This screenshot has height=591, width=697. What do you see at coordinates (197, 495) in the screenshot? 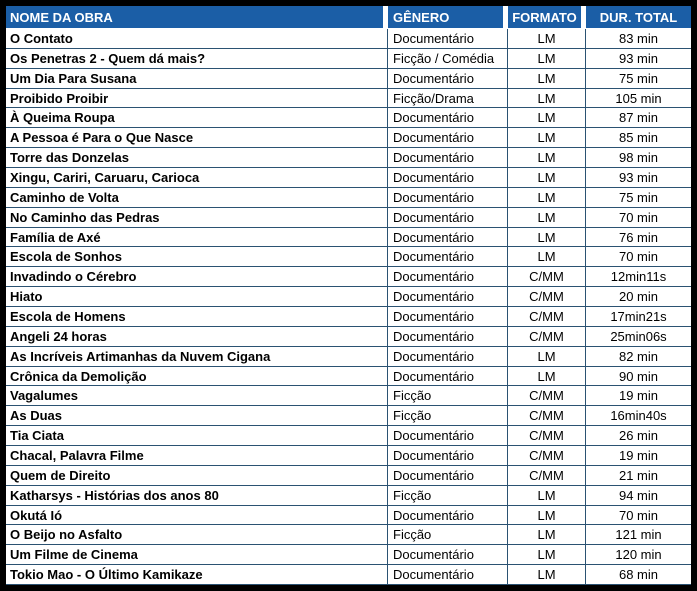
I see `cell-name: Katharsys - Histórias dos anos 80` at bounding box center [197, 495].